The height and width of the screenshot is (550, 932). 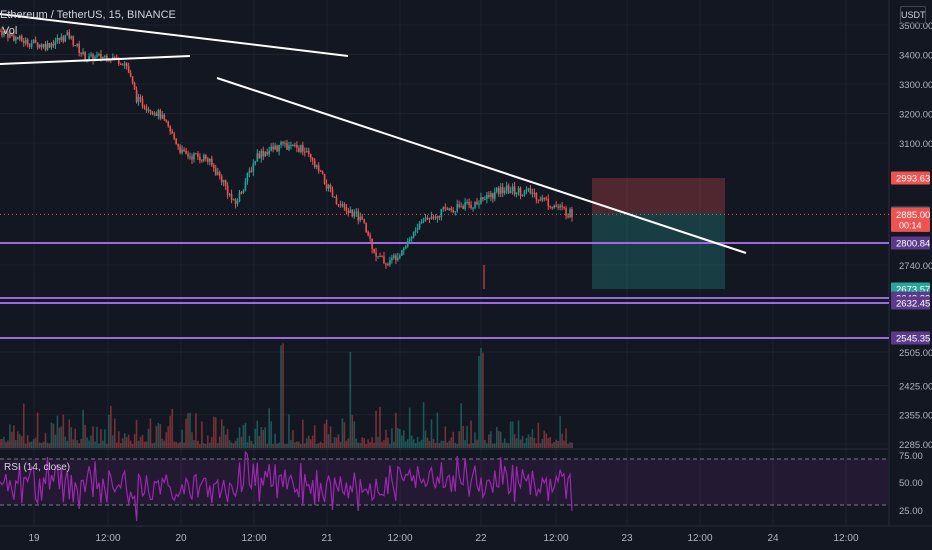 I want to click on trendline-lower, so click(x=95, y=60).